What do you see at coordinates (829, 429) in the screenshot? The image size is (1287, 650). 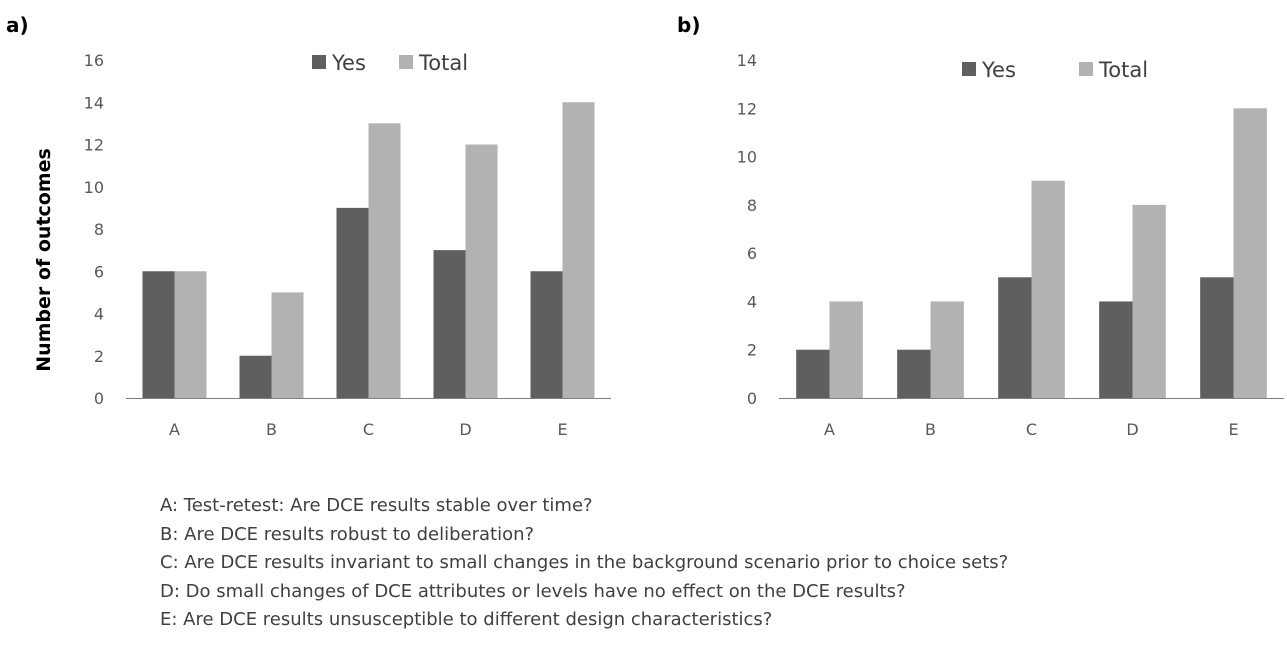 I see `x-tick-label-b-a: A` at bounding box center [829, 429].